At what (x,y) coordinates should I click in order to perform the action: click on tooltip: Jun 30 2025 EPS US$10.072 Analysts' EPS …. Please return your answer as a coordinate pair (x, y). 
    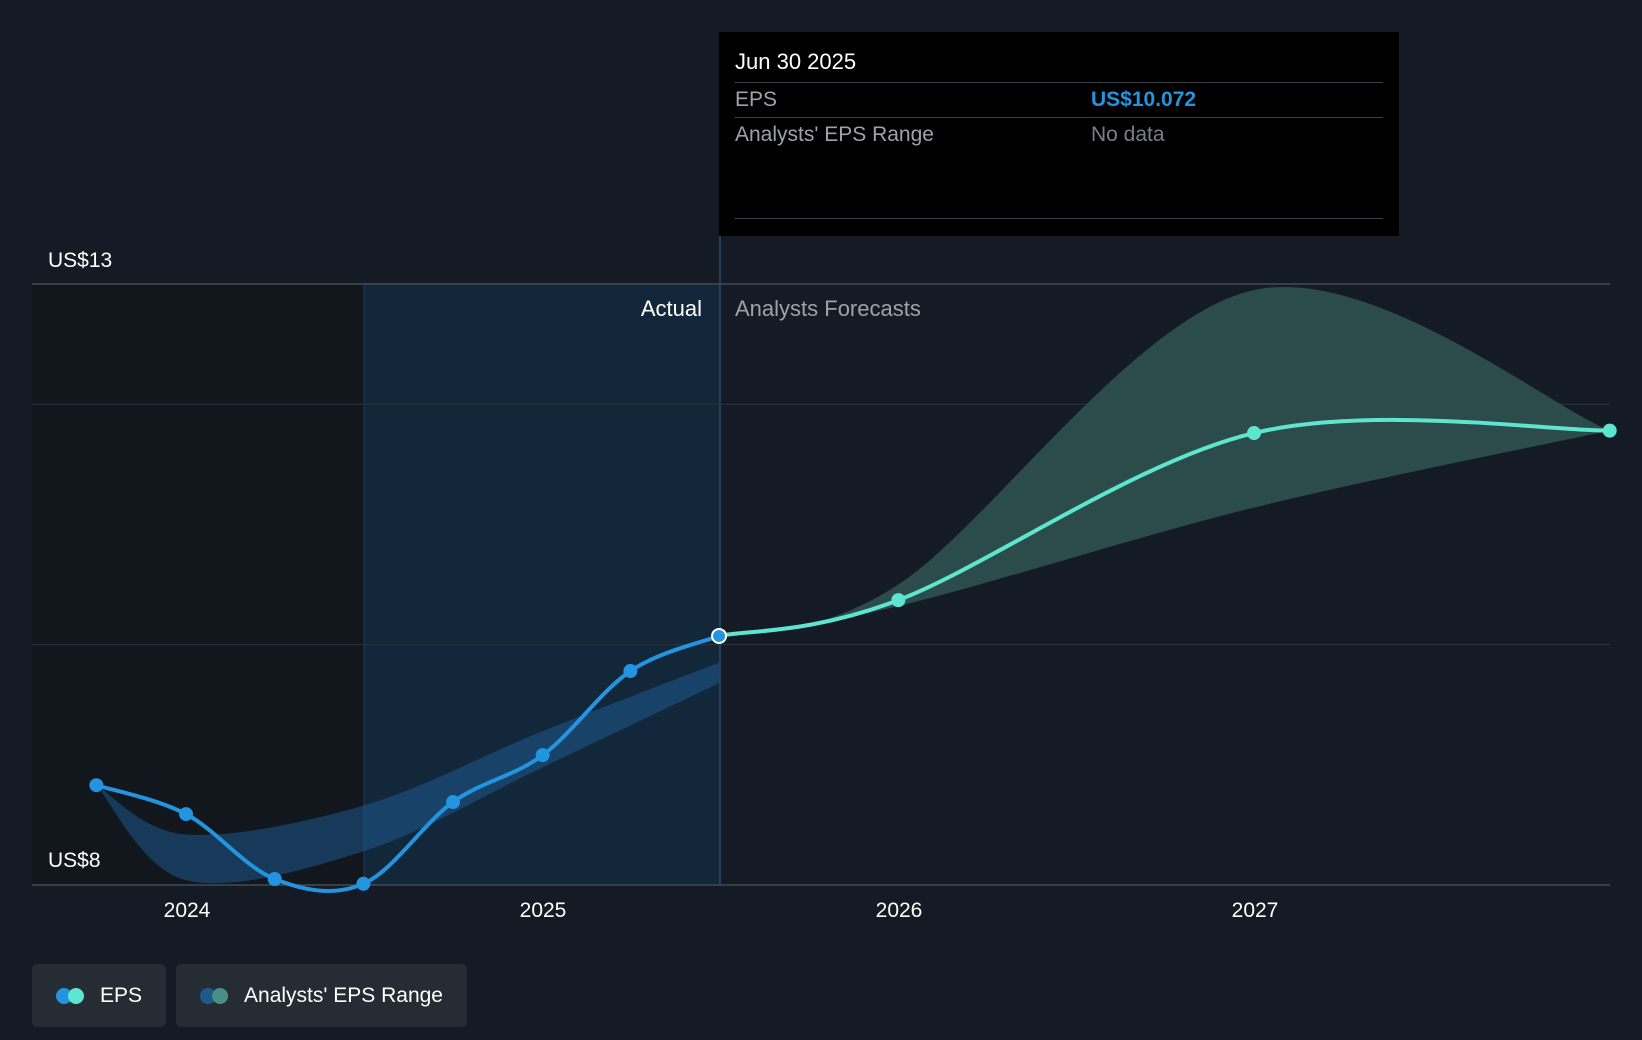
    Looking at the image, I should click on (1059, 134).